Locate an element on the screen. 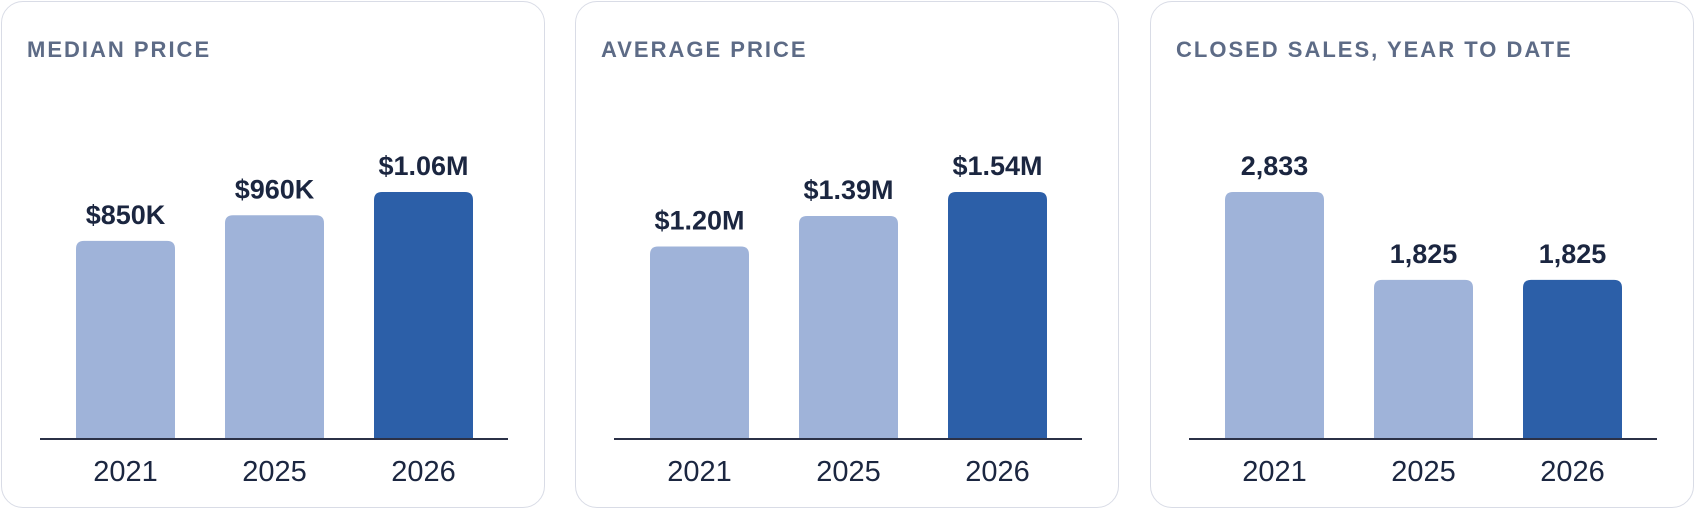 This screenshot has width=1696, height=512. data-label-2026: 1,825 is located at coordinates (1573, 254).